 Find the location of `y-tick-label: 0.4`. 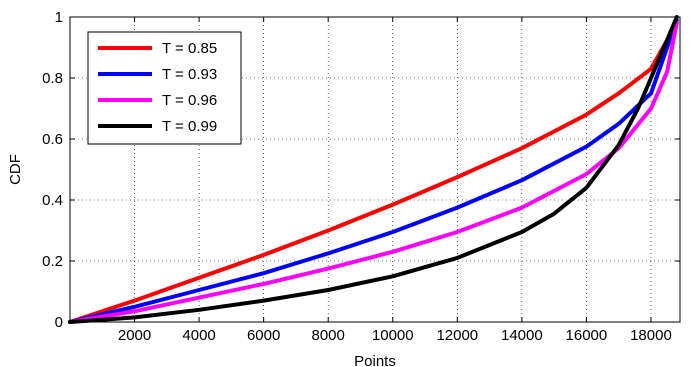

y-tick-label: 0.4 is located at coordinates (52, 200).